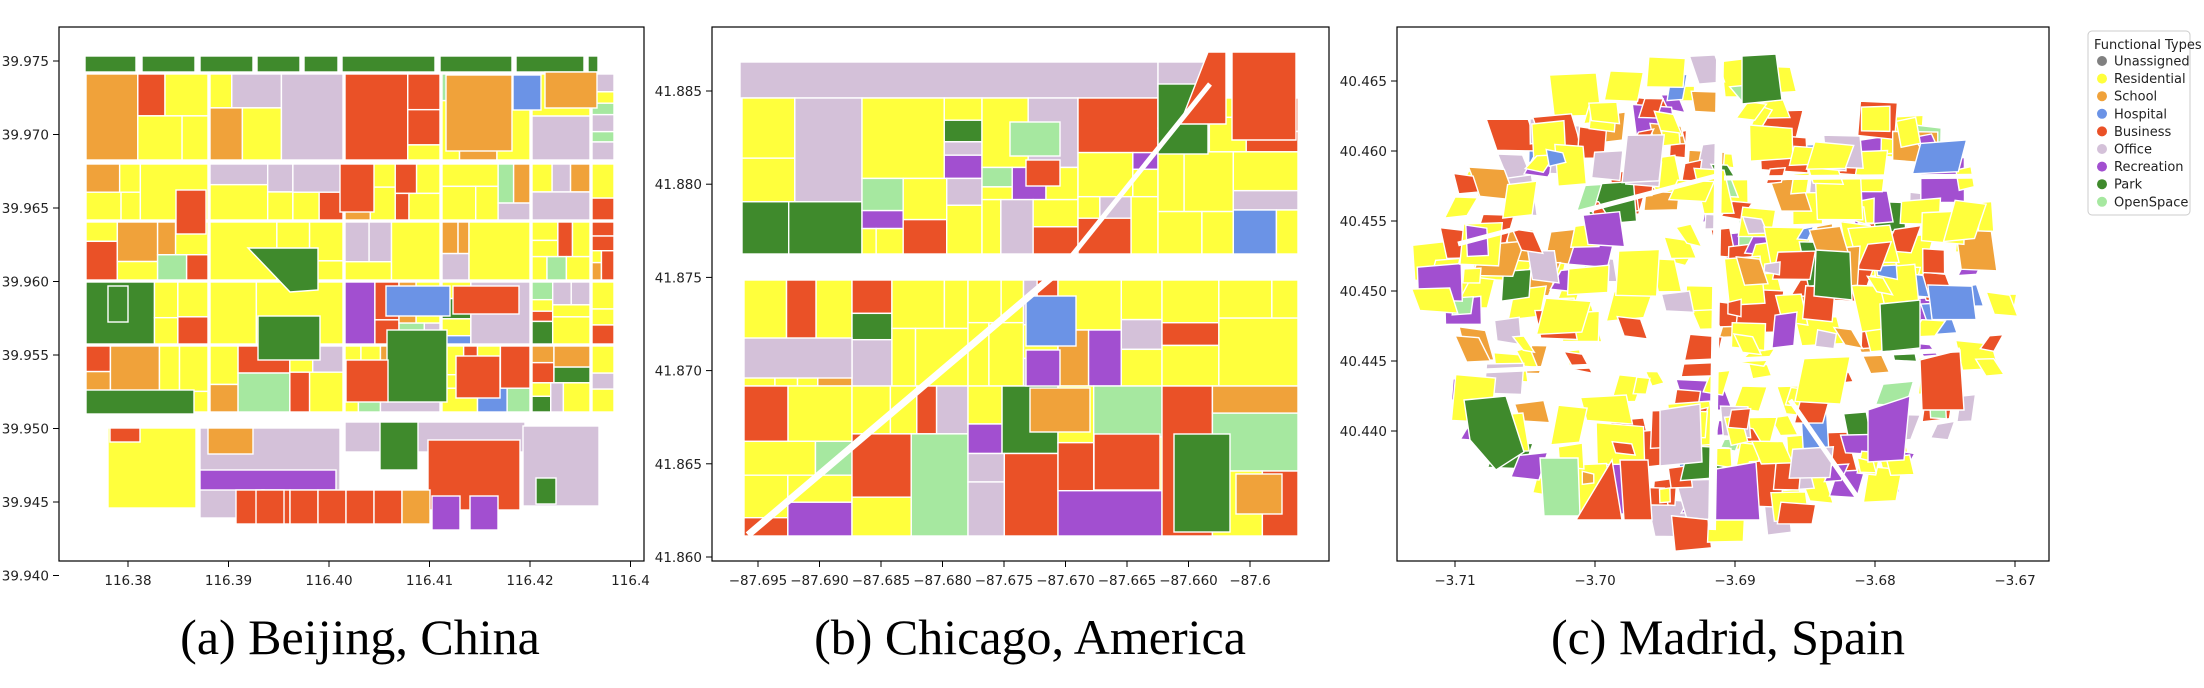 This screenshot has height=688, width=2204. What do you see at coordinates (2150, 79) in the screenshot?
I see `legend-label: Residential` at bounding box center [2150, 79].